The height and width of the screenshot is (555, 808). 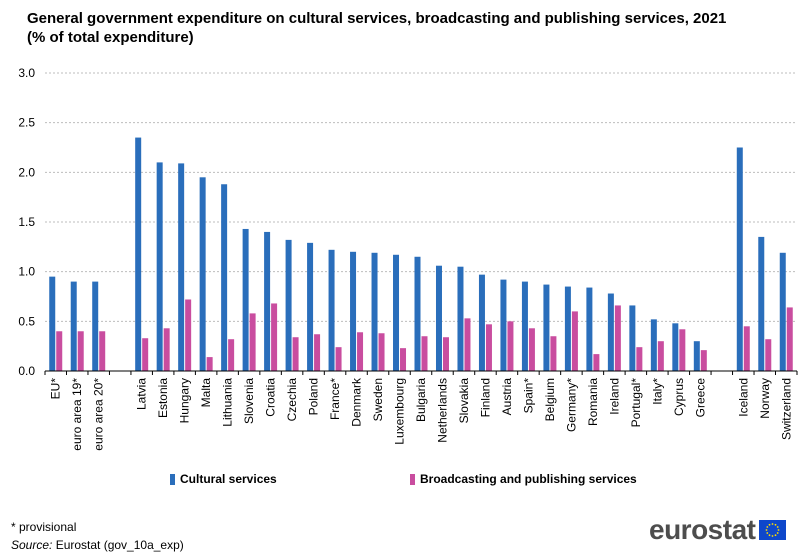 What do you see at coordinates (550, 399) in the screenshot?
I see `x-tick-label: Belgium` at bounding box center [550, 399].